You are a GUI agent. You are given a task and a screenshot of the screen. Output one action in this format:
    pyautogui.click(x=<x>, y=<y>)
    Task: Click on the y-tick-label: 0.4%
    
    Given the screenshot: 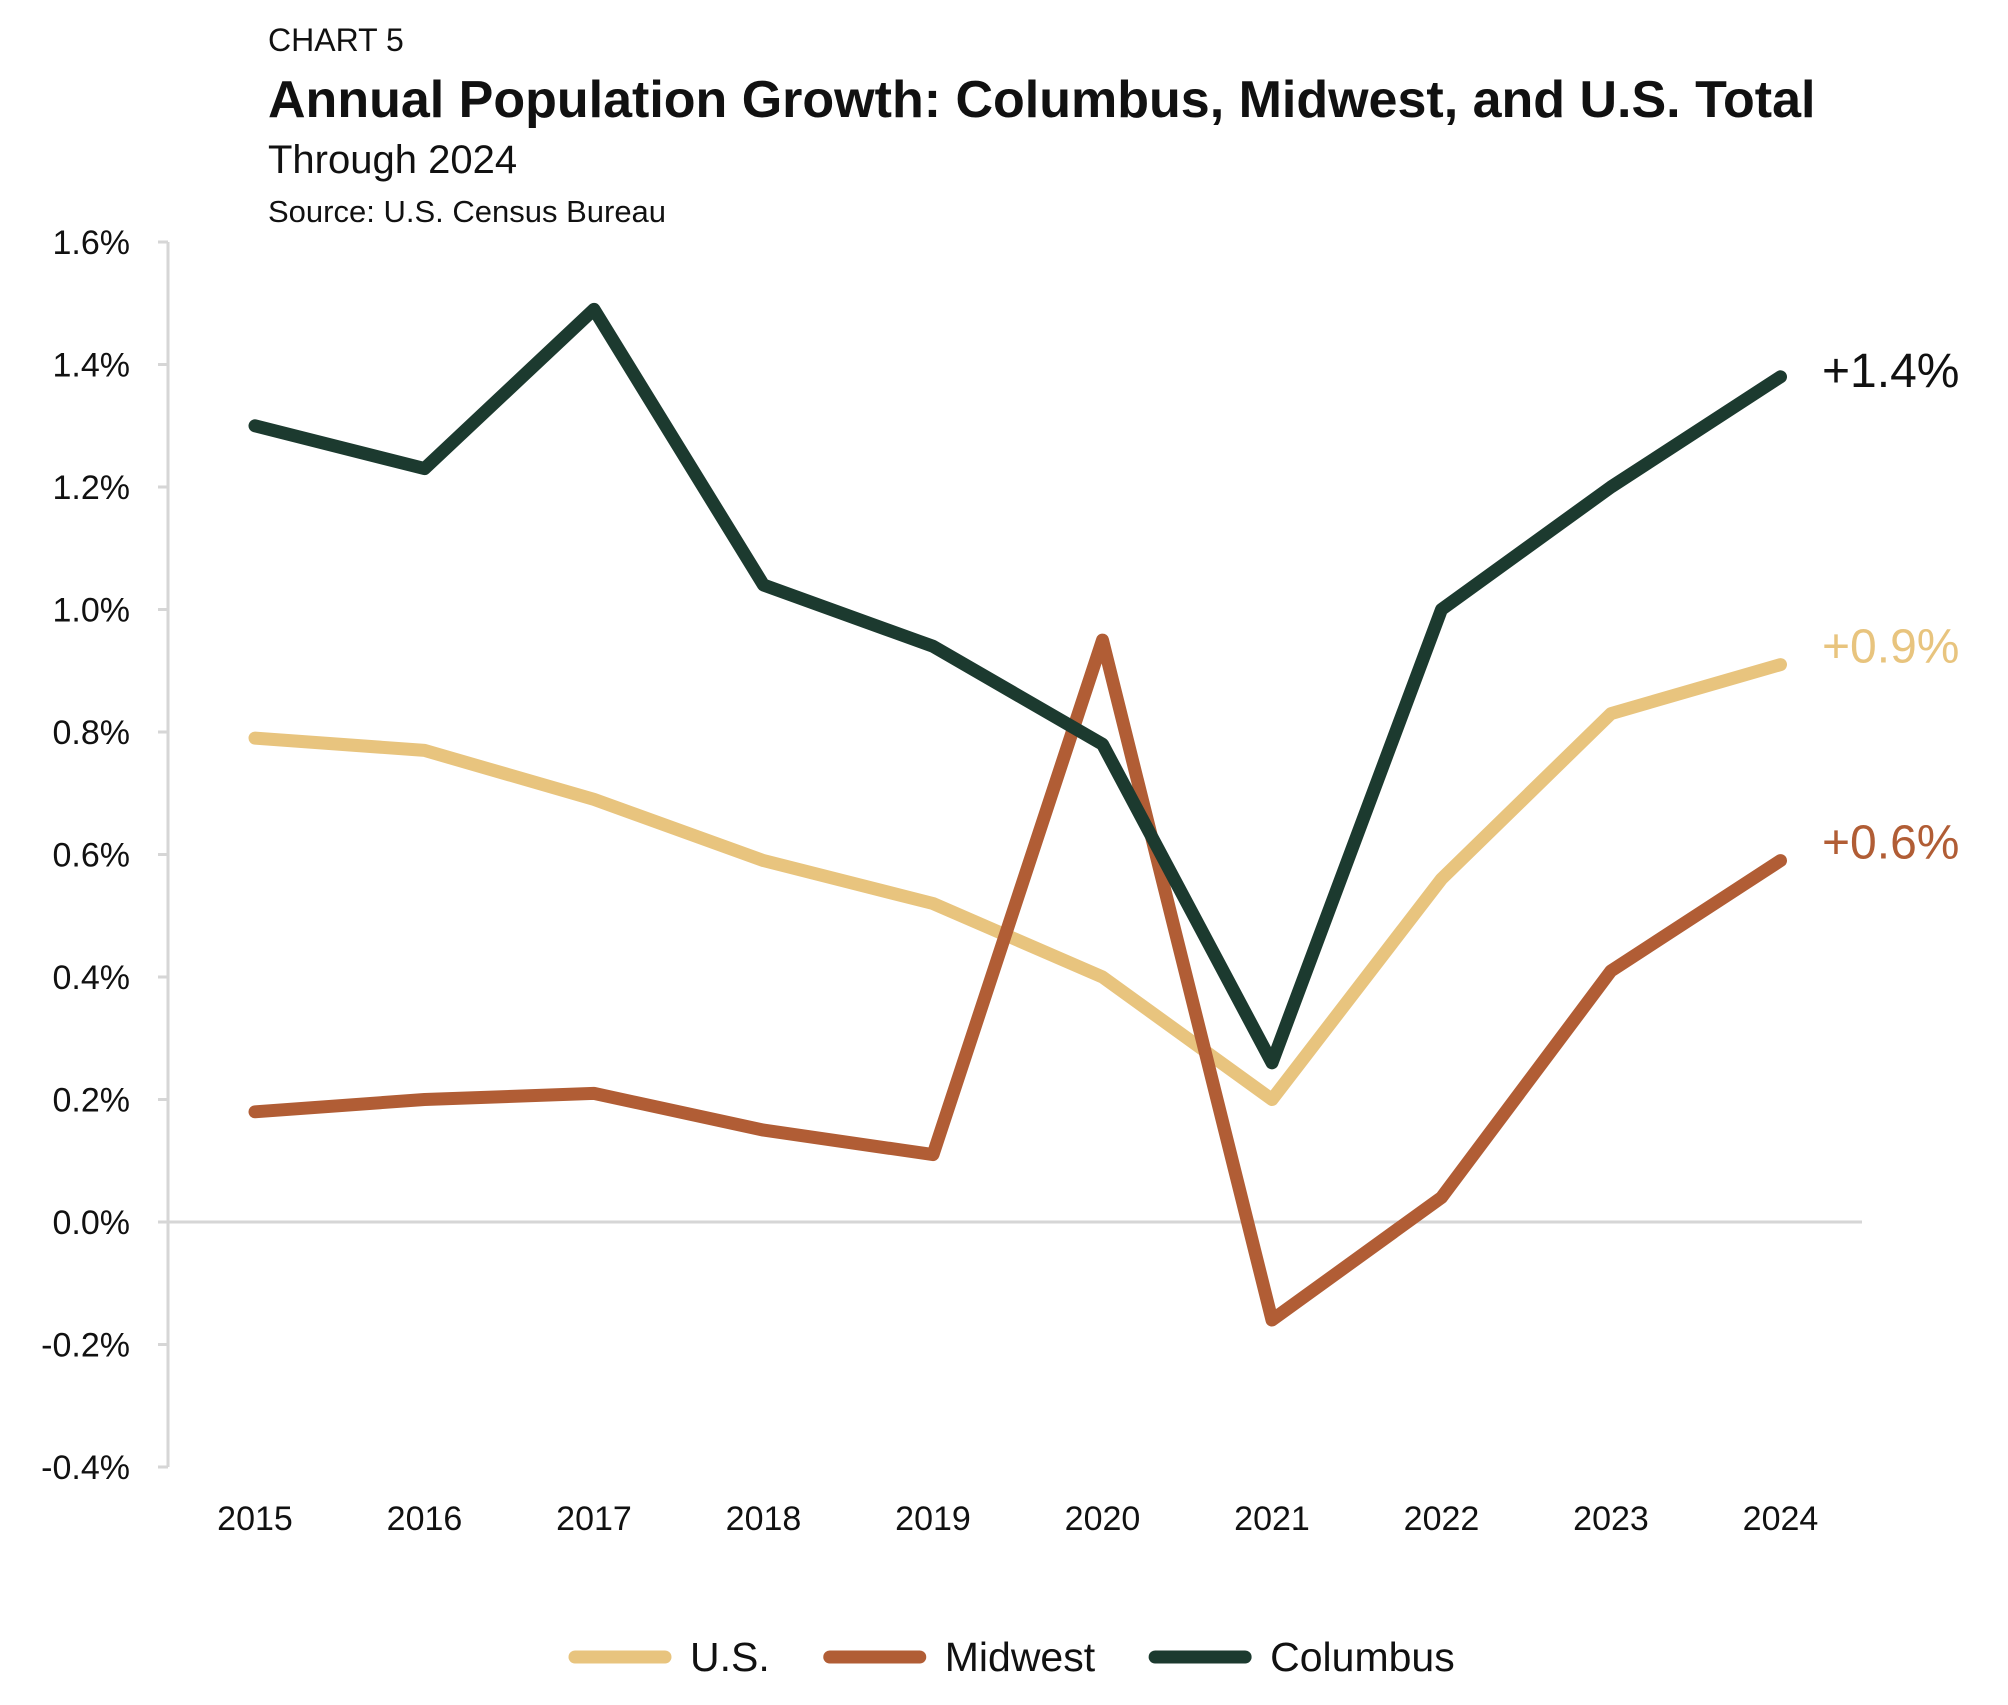 What is the action you would take?
    pyautogui.click(x=92, y=978)
    